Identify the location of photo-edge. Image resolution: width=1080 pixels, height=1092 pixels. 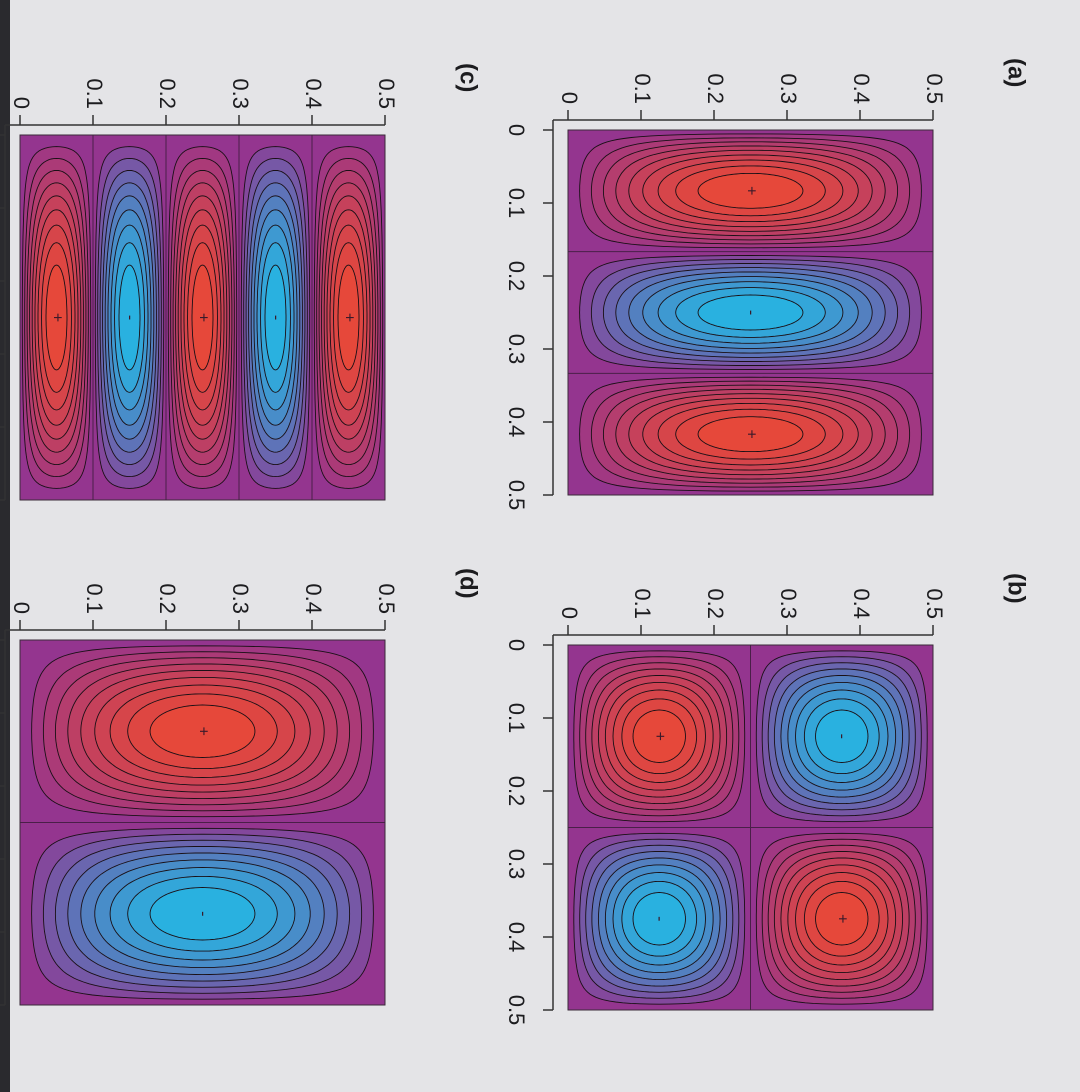
(5, 546).